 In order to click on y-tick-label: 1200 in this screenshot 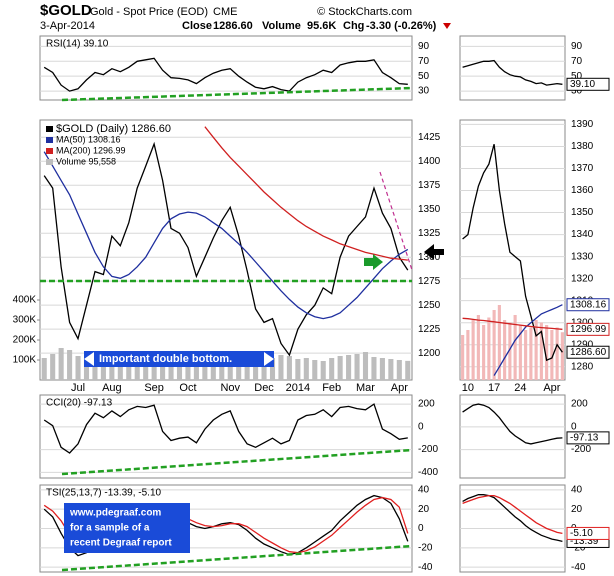, I will do `click(429, 353)`.